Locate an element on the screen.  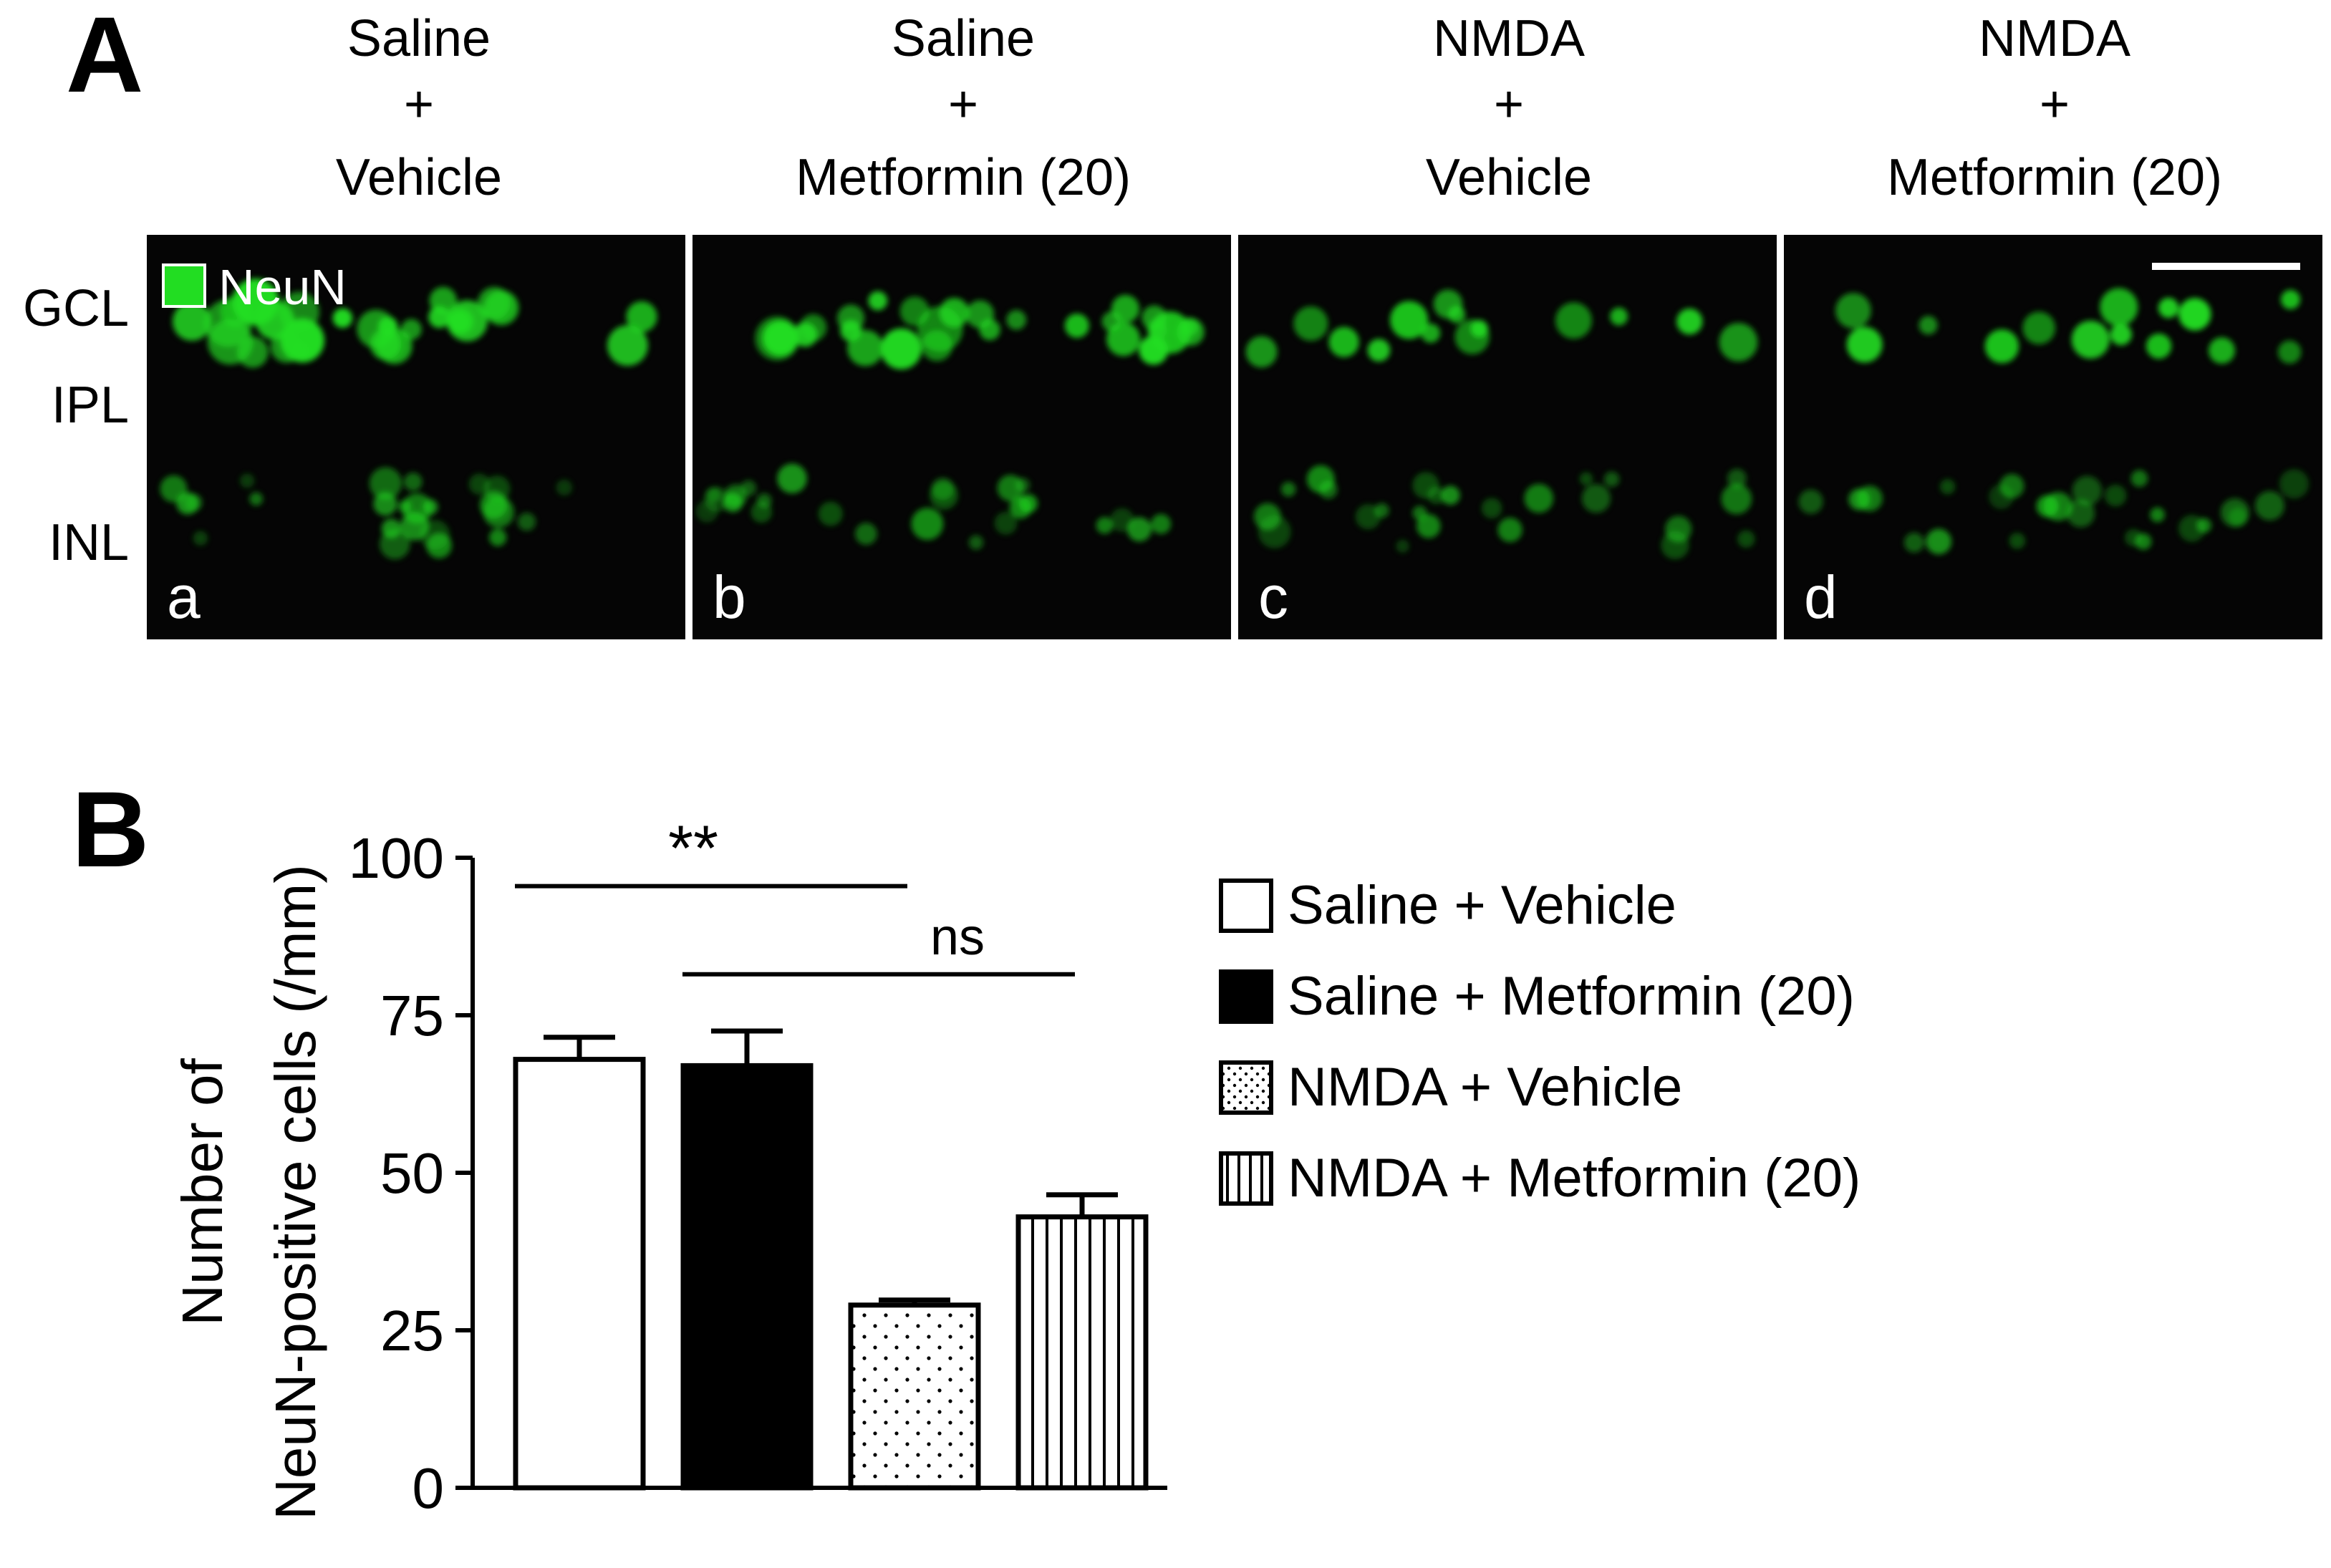
y-tick-label: 0 is located at coordinates (428, 1488).